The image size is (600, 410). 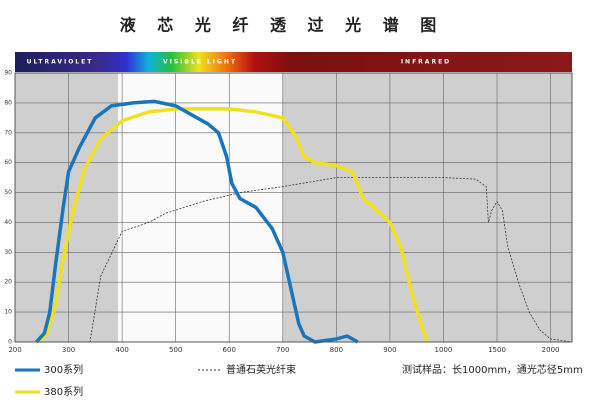 What do you see at coordinates (8, 222) in the screenshot?
I see `y-tick-label: 40` at bounding box center [8, 222].